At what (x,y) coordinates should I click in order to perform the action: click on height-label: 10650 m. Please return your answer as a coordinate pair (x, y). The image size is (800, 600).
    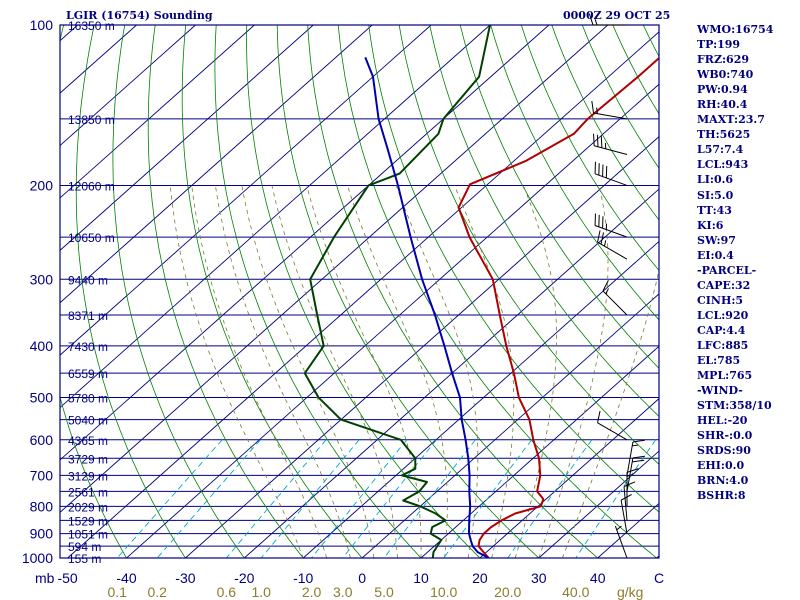
    Looking at the image, I should click on (91, 238).